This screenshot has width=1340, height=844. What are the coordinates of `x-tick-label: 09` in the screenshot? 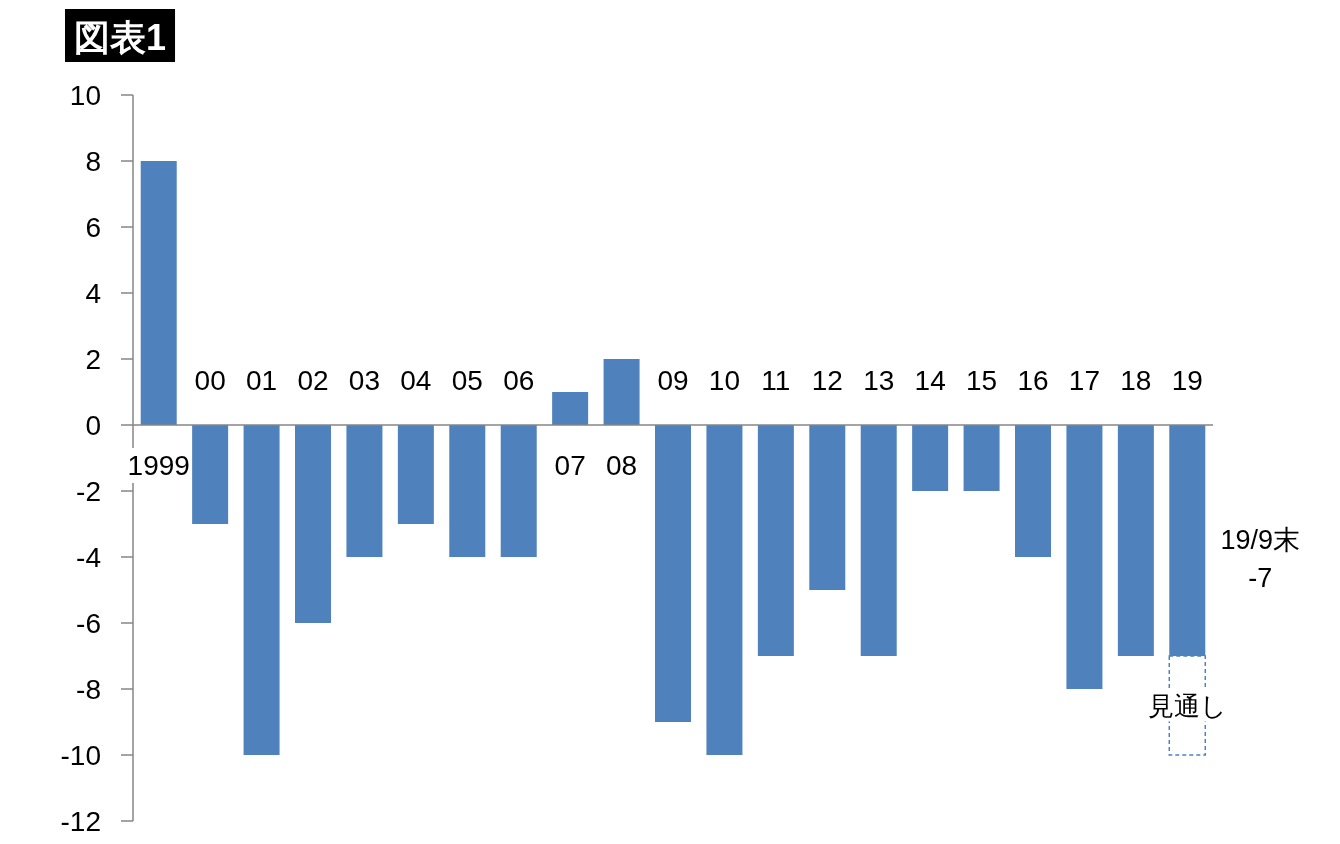 It's located at (673, 380).